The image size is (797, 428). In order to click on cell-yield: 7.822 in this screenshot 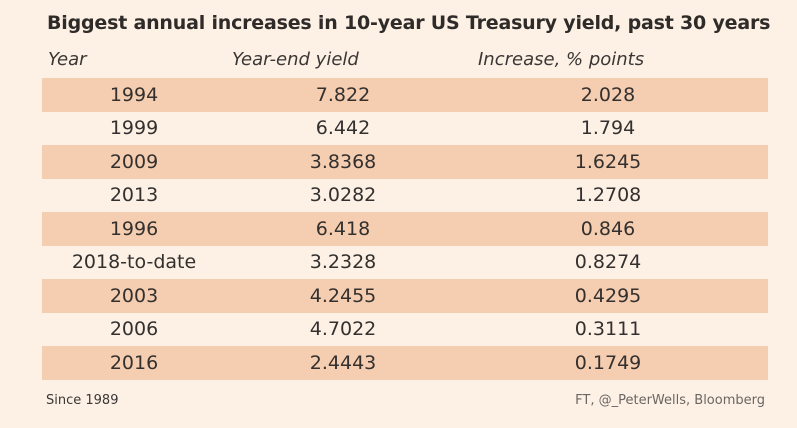, I will do `click(343, 94)`.